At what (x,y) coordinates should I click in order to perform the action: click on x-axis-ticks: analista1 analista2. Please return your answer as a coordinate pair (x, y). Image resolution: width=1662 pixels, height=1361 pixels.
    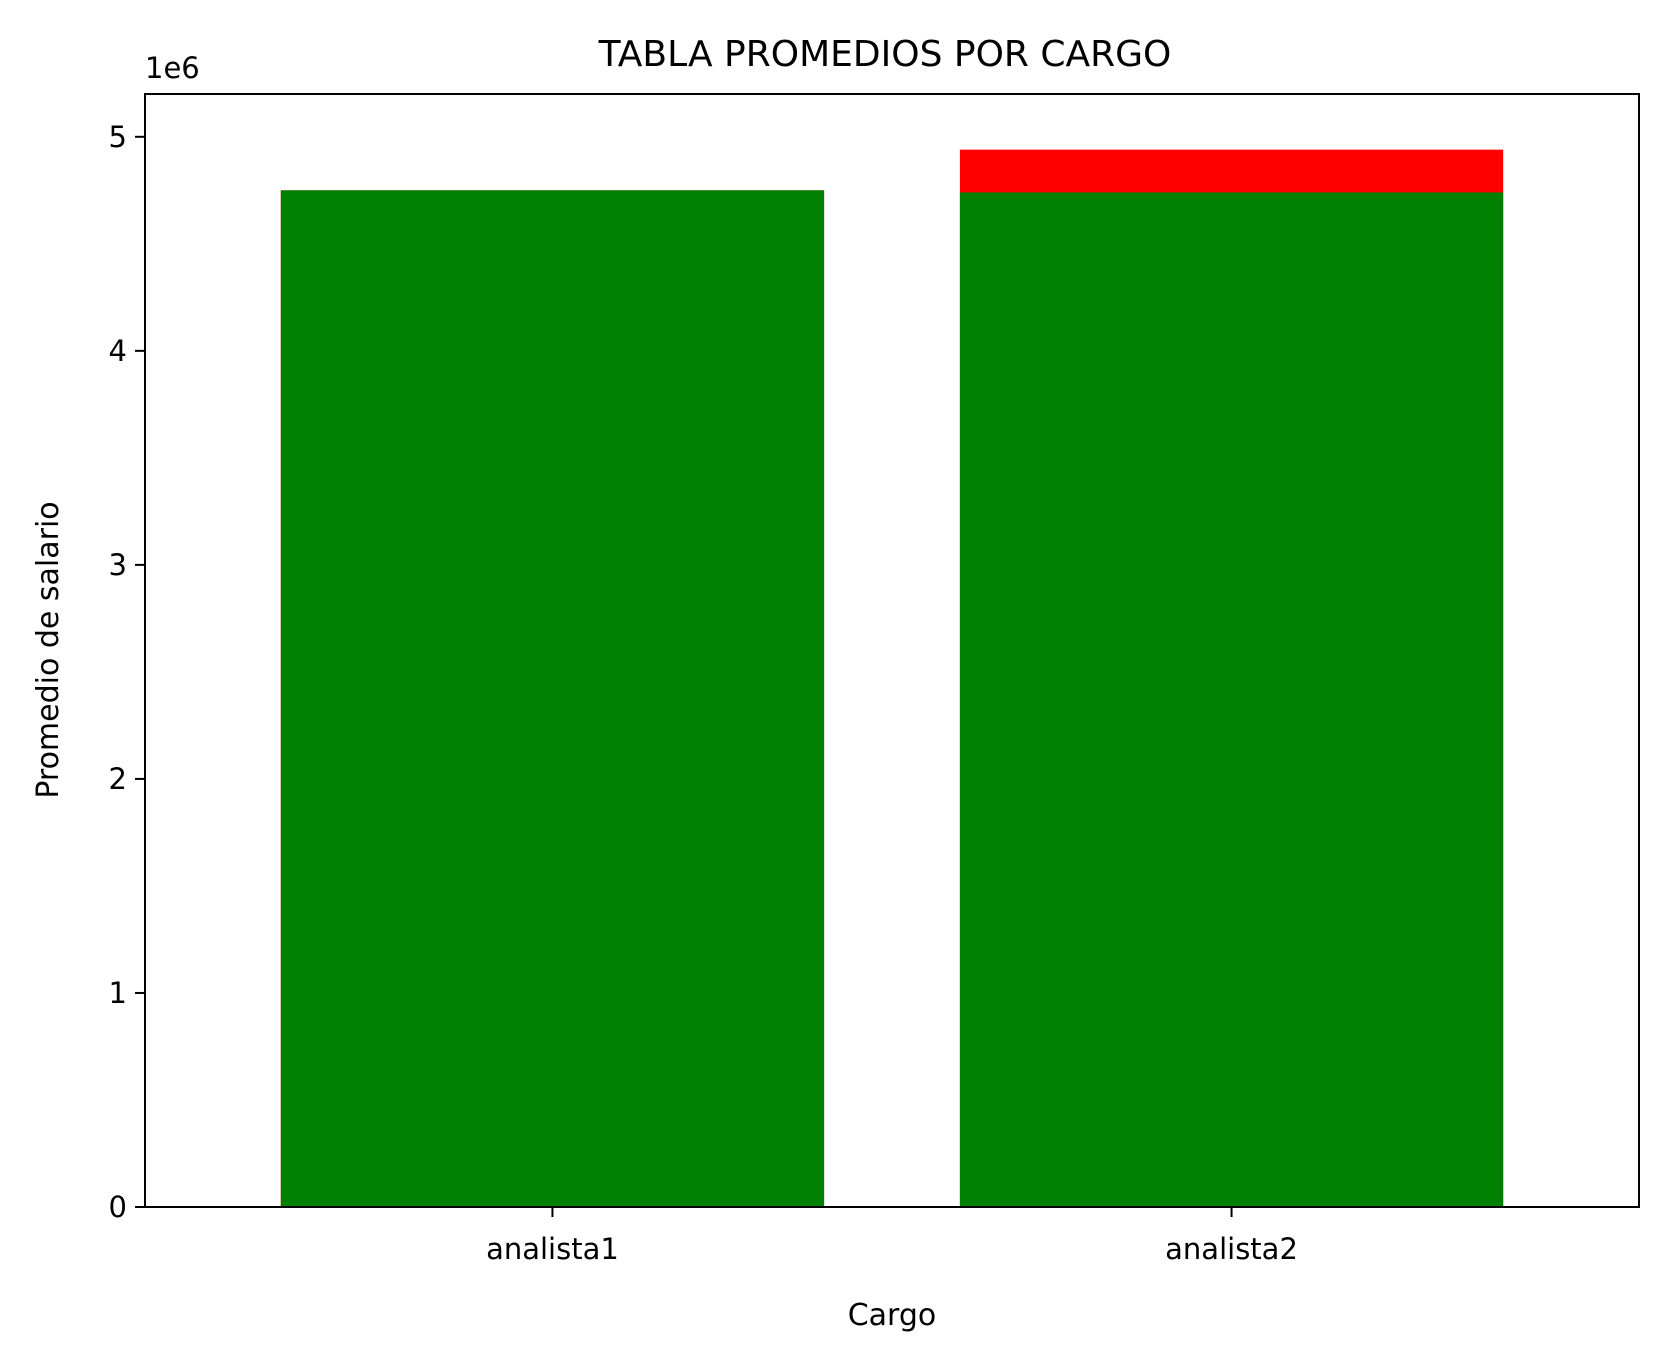
    Looking at the image, I should click on (892, 1236).